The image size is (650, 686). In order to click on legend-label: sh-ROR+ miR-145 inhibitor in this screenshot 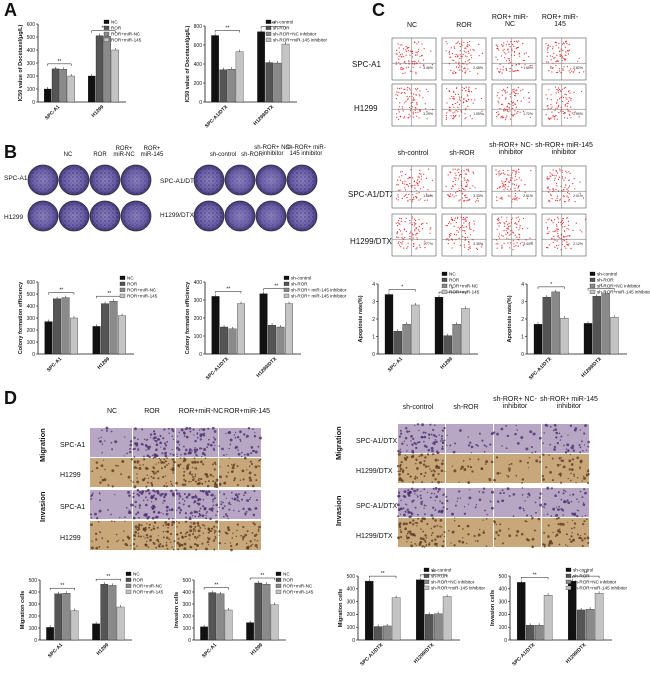, I will do `click(319, 289)`.